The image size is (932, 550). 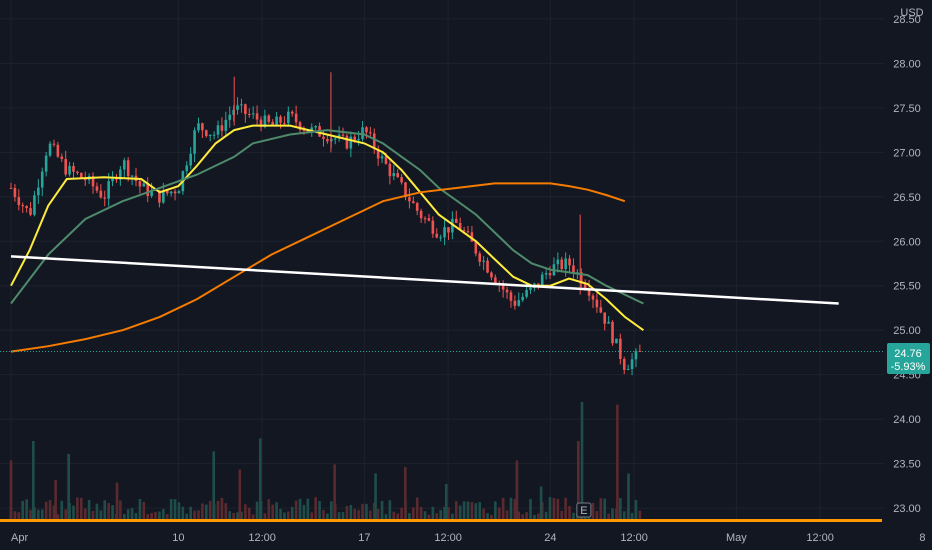 What do you see at coordinates (468, 538) in the screenshot?
I see `time-axis: Apr 10 12:00 17 12:00 24 12:00 May 12:00 8` at bounding box center [468, 538].